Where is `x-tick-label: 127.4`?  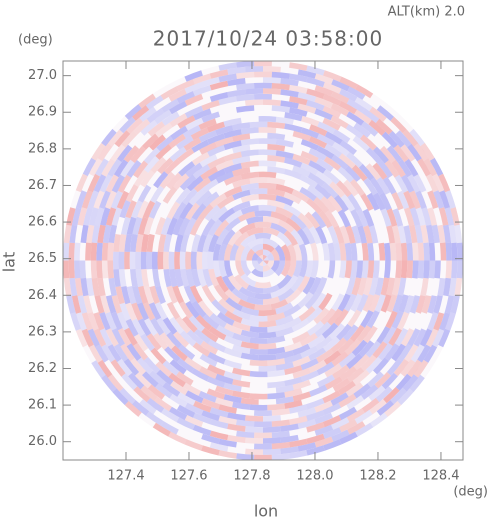
x-tick-label: 127.4 is located at coordinates (125, 476).